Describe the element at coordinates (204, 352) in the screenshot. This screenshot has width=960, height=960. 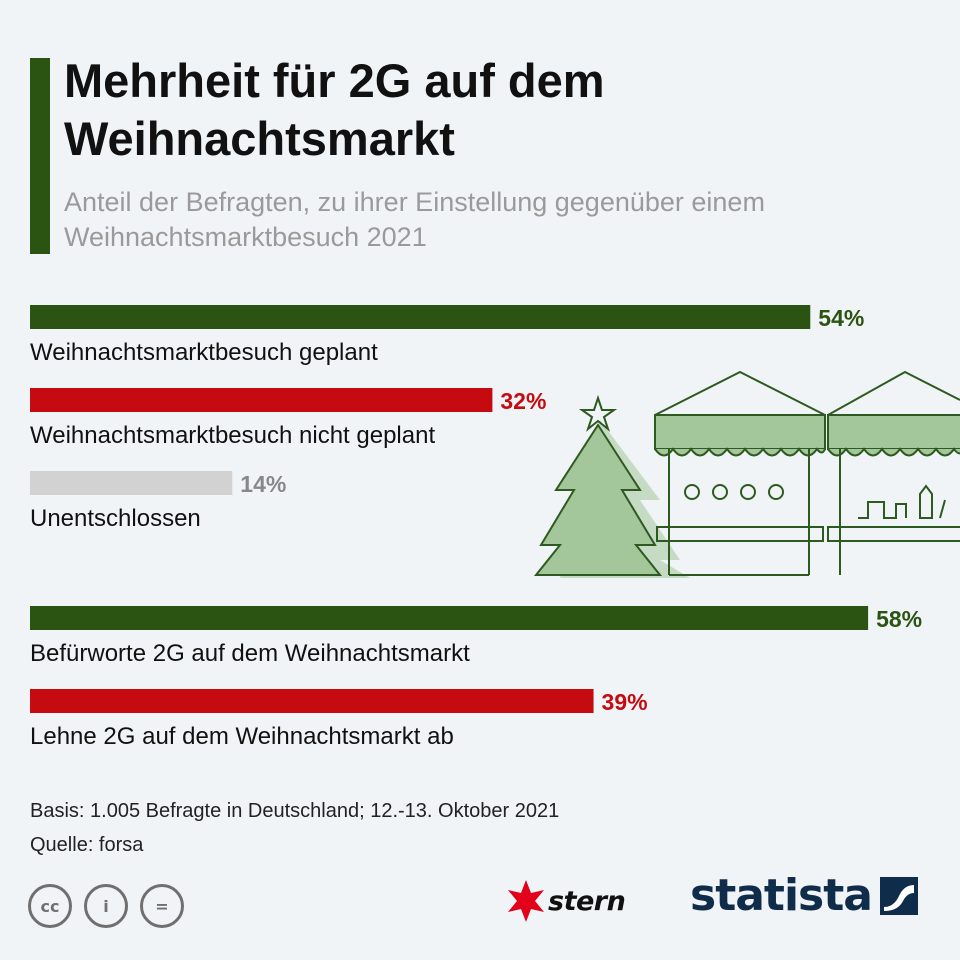
I see `bar-category-label: Weihnachtsmarktbesuch geplant` at that location.